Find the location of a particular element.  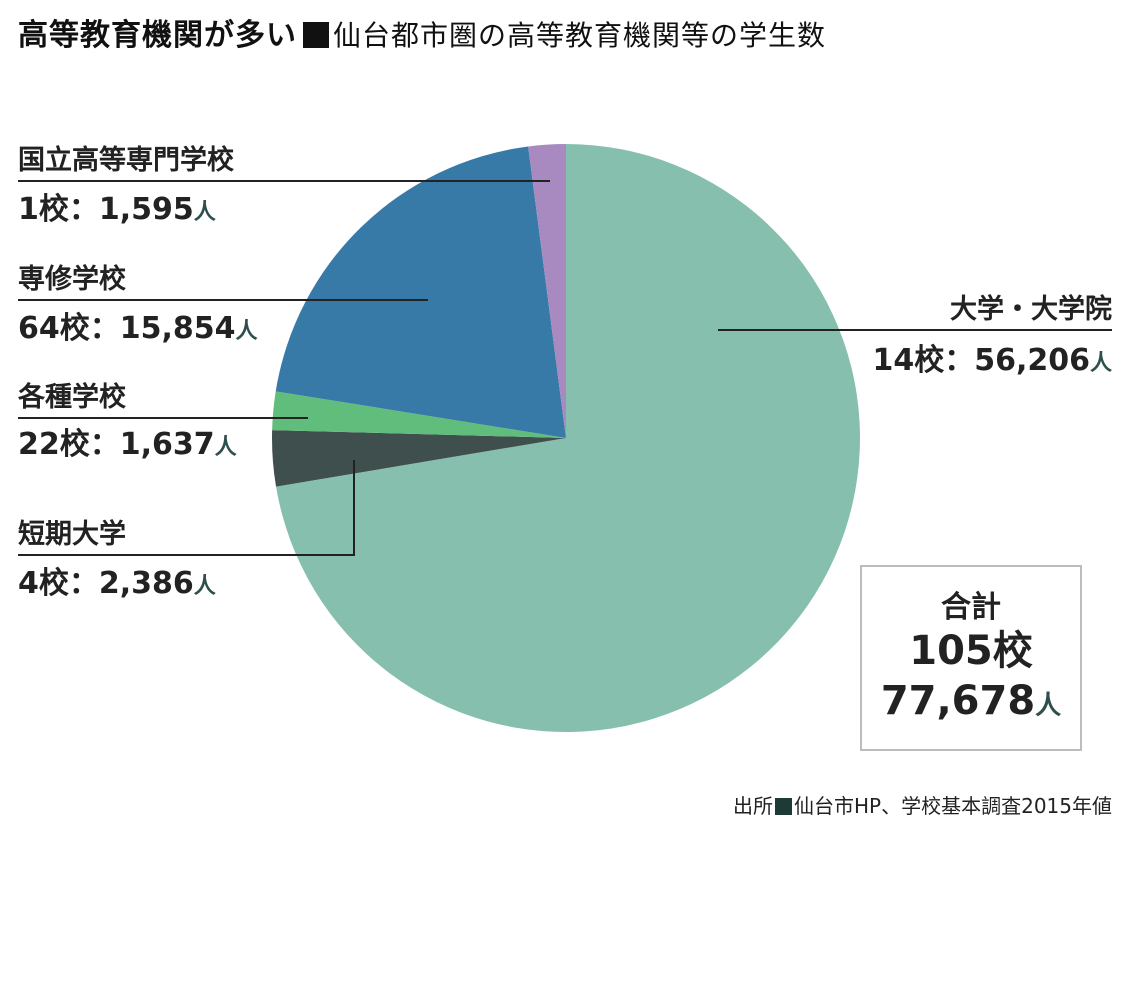

slice-label-name-2: 各種学校 is located at coordinates (71, 397).